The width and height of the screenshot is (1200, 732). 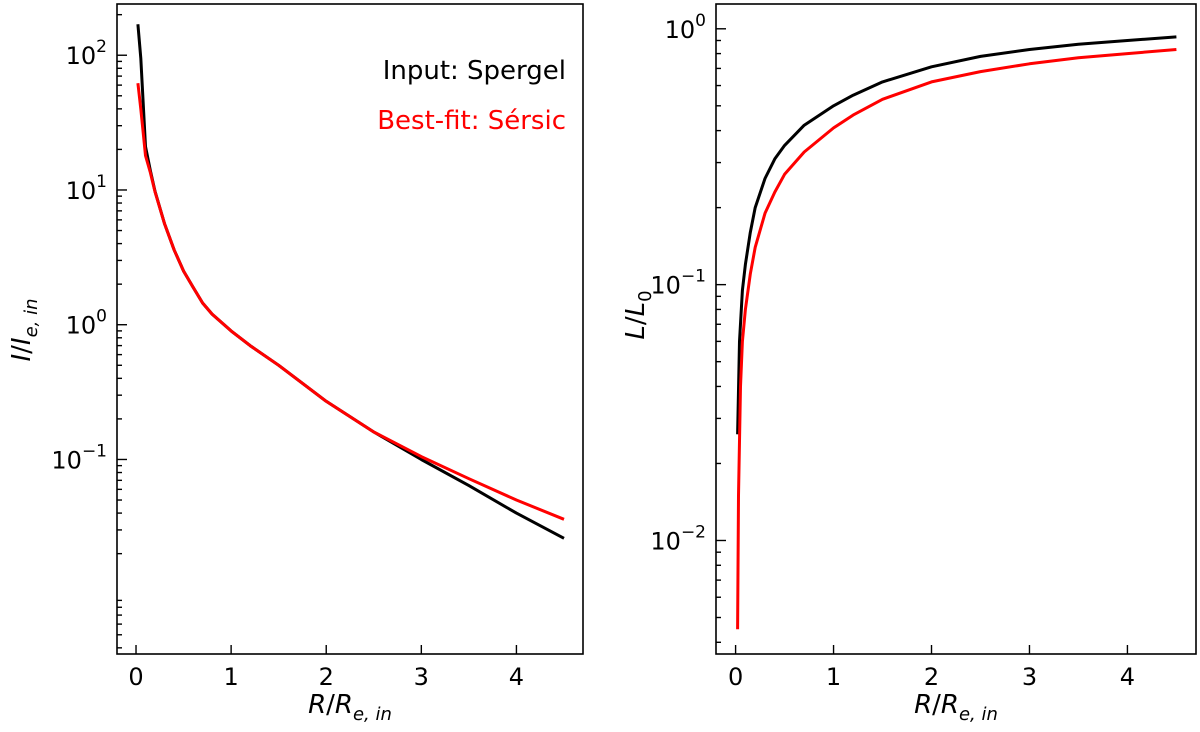 What do you see at coordinates (421, 677) in the screenshot?
I see `left-x-tick-label: 3` at bounding box center [421, 677].